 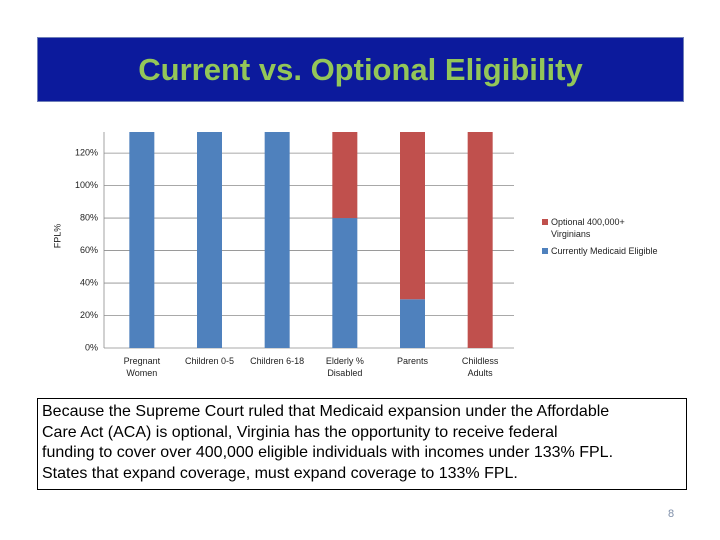 I want to click on y-tick-label: 0%, so click(x=91, y=347).